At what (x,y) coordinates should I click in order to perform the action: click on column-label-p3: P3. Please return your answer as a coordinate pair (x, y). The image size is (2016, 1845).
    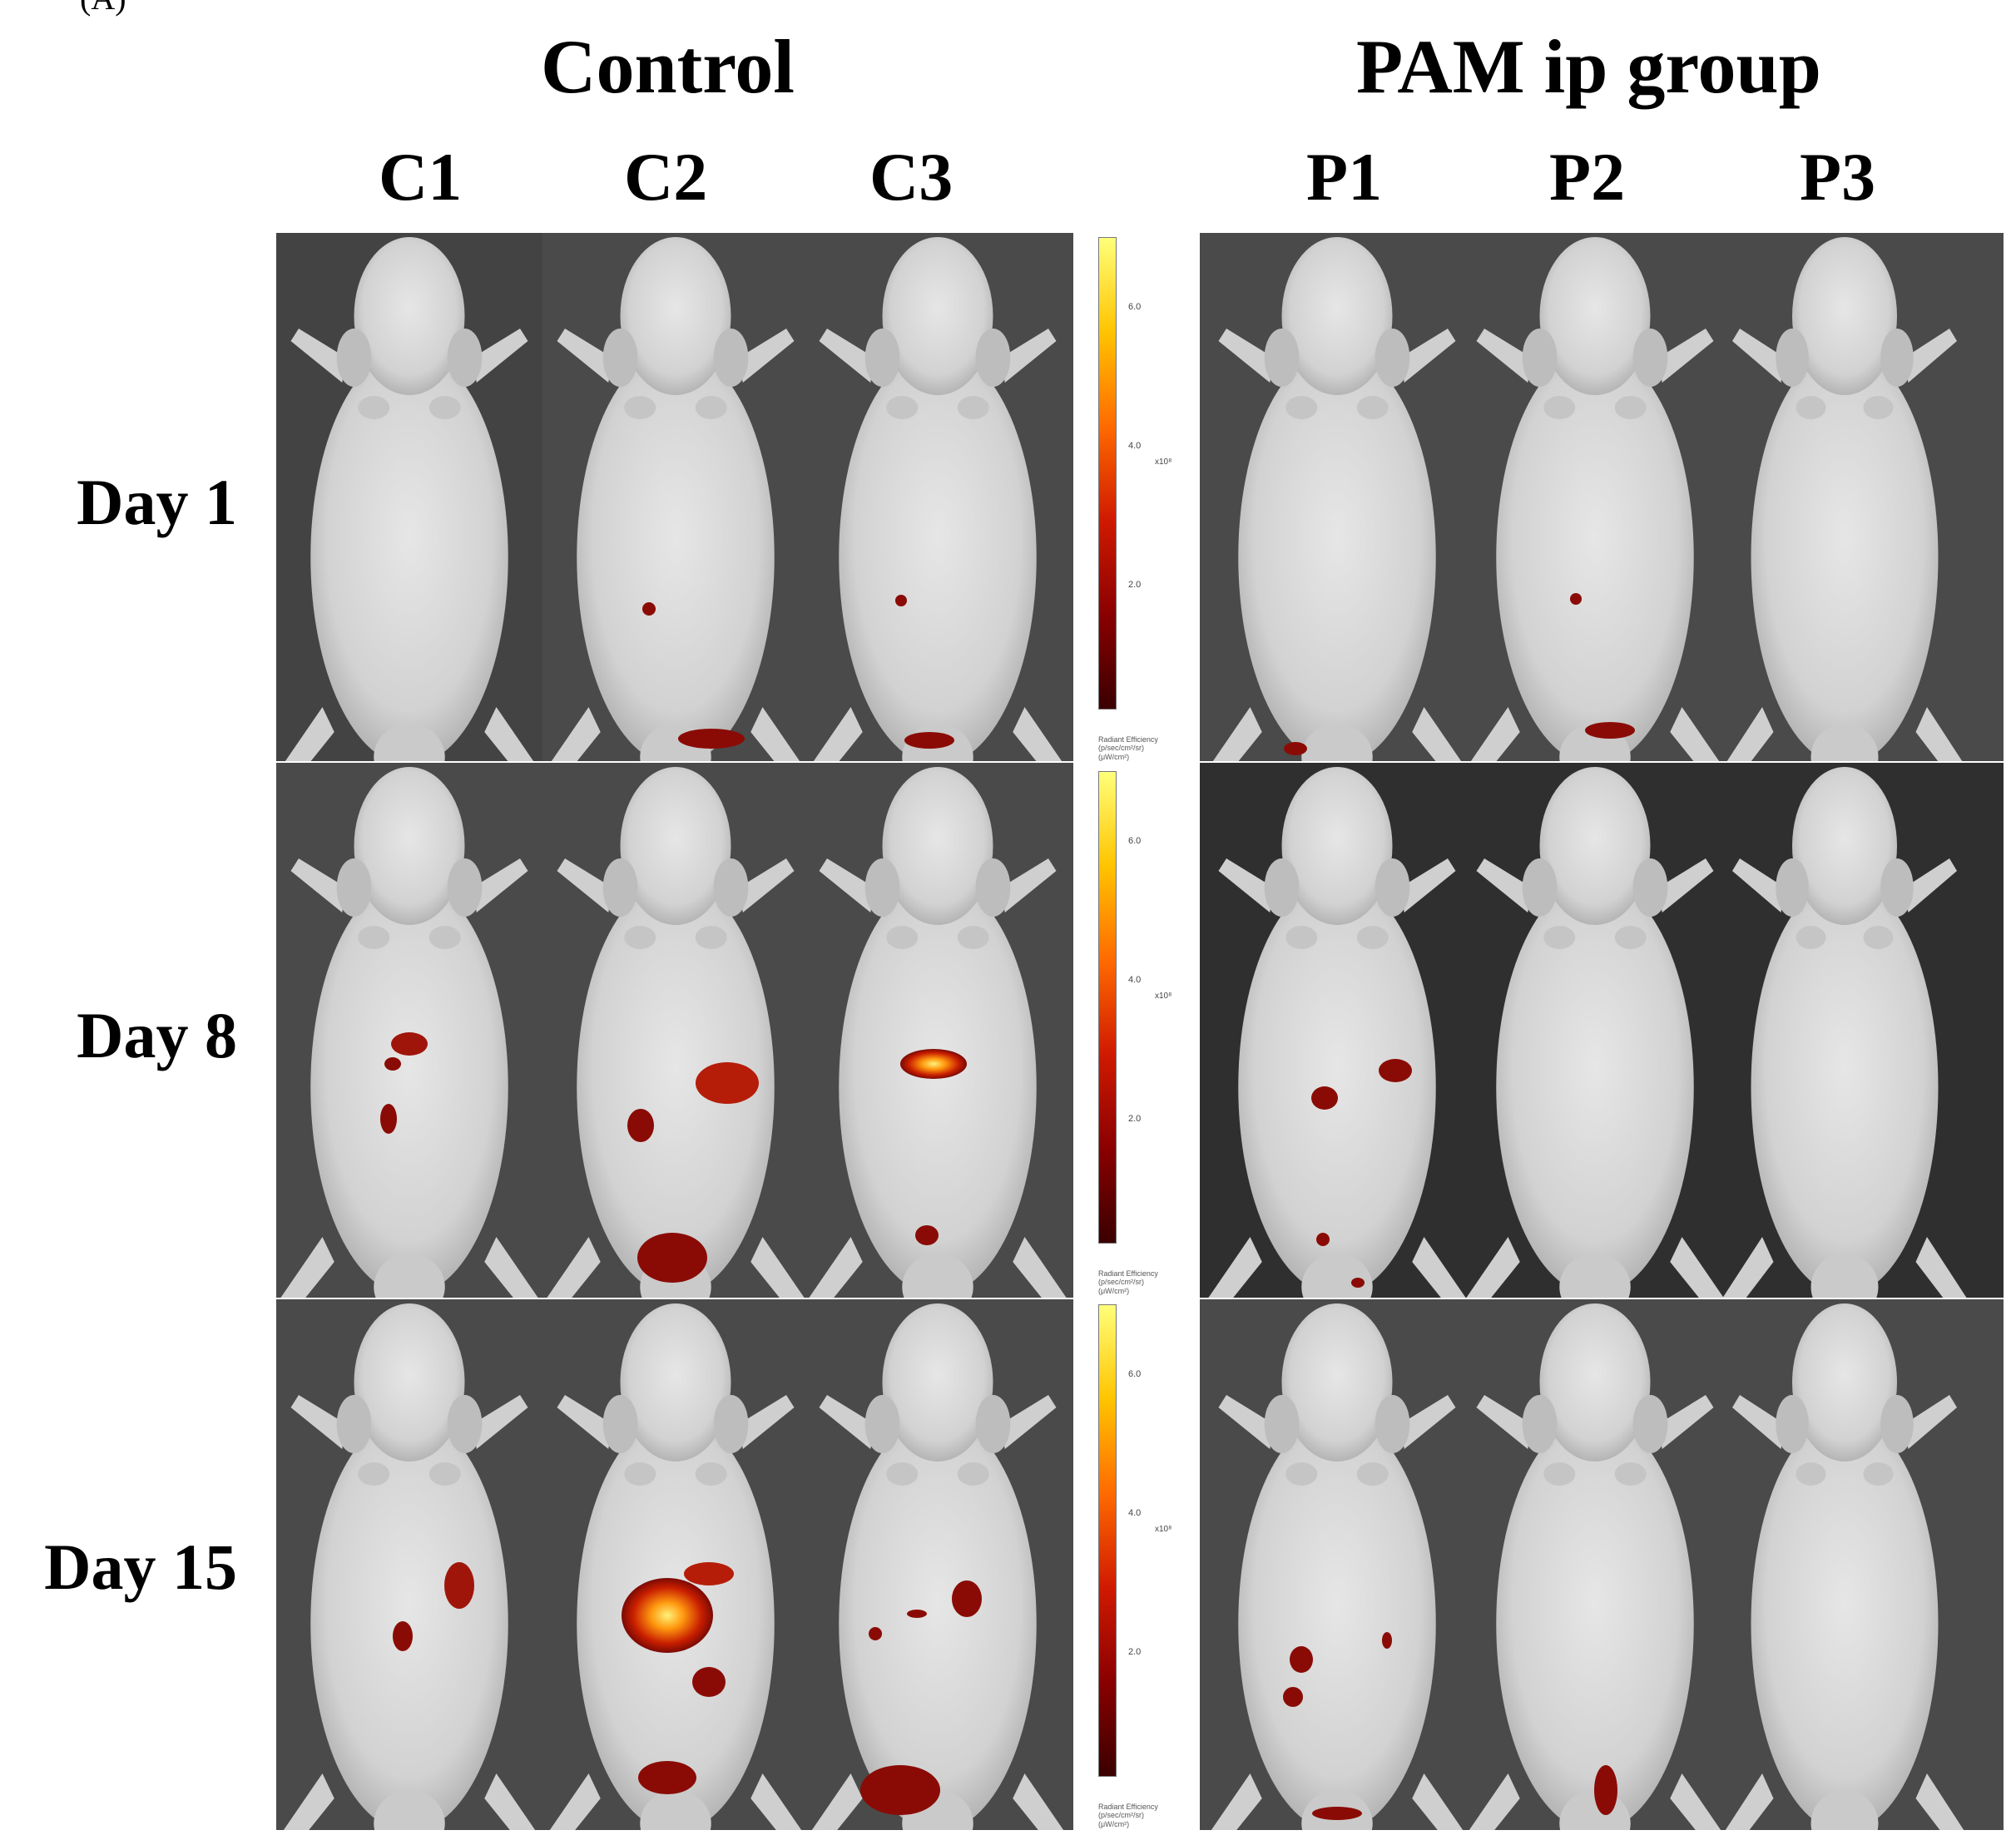
    Looking at the image, I should click on (1838, 177).